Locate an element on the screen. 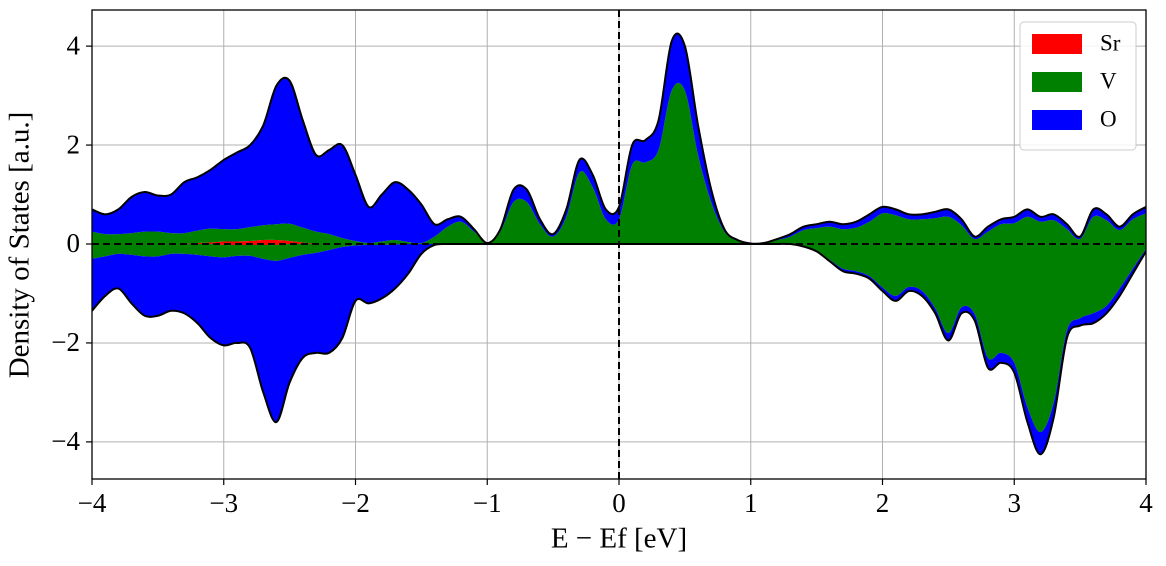 The image size is (1166, 566). legend: Sr VO is located at coordinates (1078, 86).